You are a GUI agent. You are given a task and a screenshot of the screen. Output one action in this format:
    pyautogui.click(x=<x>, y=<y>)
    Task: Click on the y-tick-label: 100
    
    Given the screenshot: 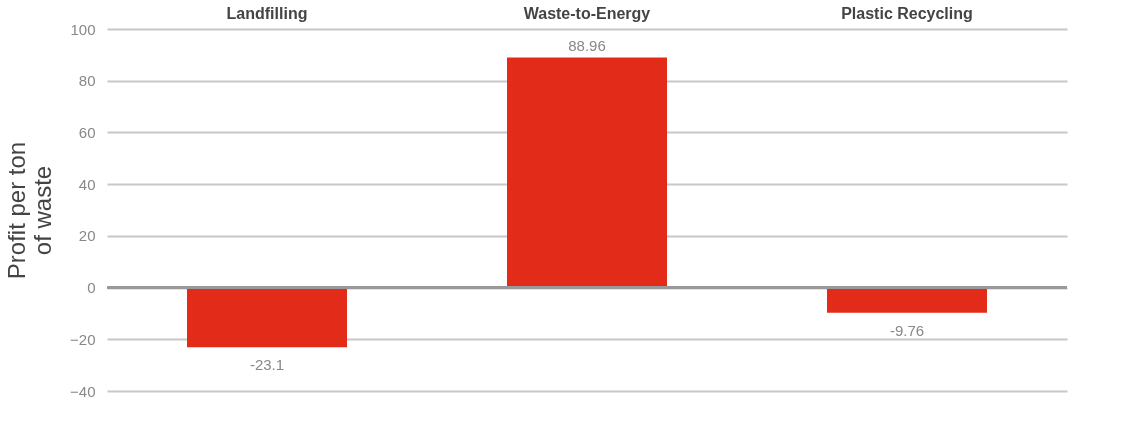 What is the action you would take?
    pyautogui.click(x=83, y=29)
    